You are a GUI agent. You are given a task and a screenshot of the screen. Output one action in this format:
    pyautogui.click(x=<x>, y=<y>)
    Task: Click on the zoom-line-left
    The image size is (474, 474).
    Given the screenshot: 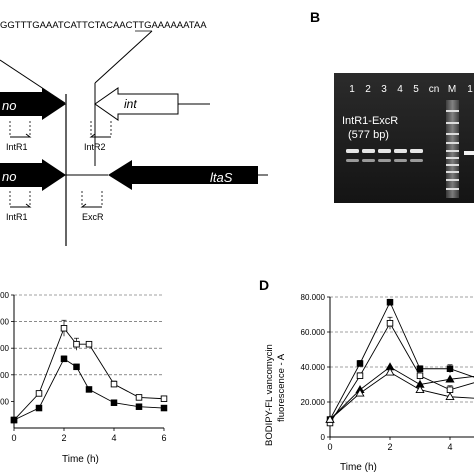 What is the action you would take?
    pyautogui.click(x=33, y=81)
    